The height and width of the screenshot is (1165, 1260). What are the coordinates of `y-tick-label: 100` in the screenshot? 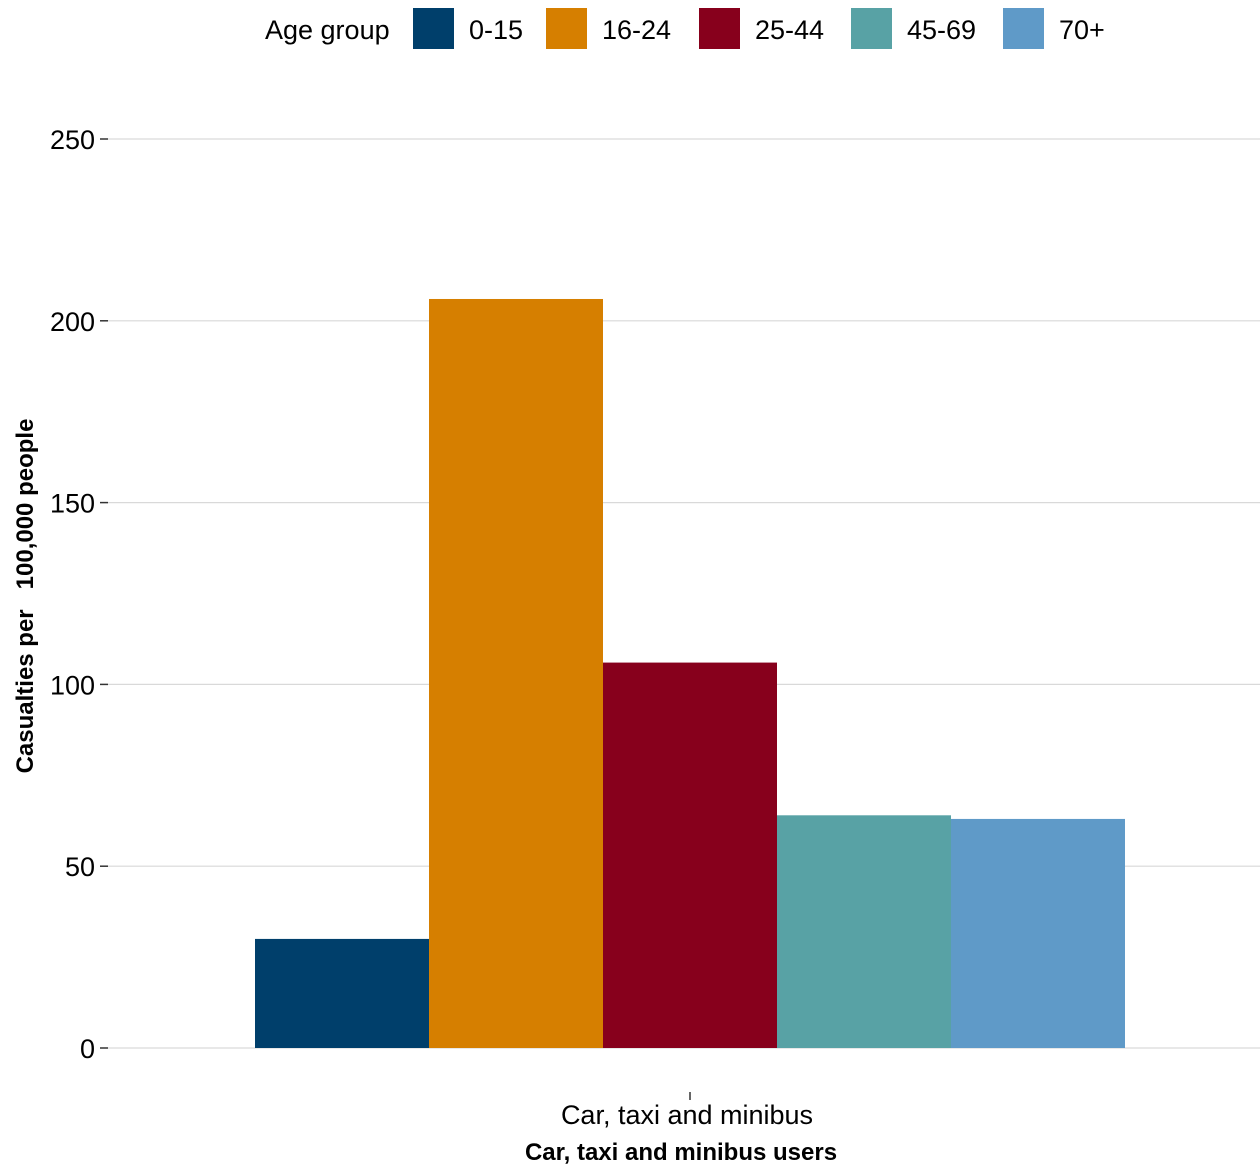 It's located at (72, 685).